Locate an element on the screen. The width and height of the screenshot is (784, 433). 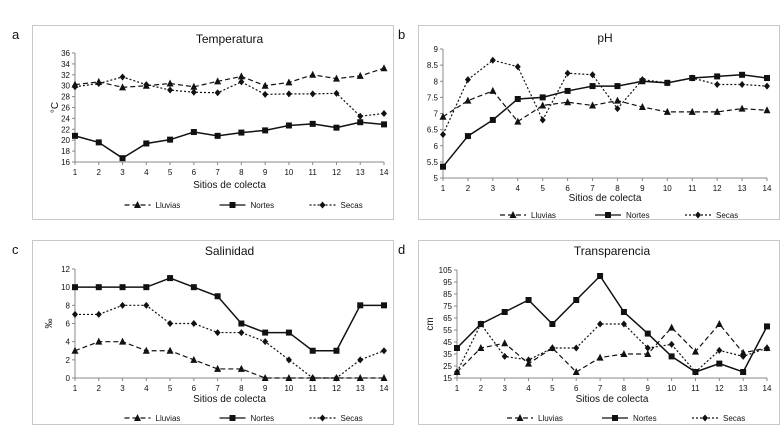
y-tick-label: 22 is located at coordinates (65, 129).